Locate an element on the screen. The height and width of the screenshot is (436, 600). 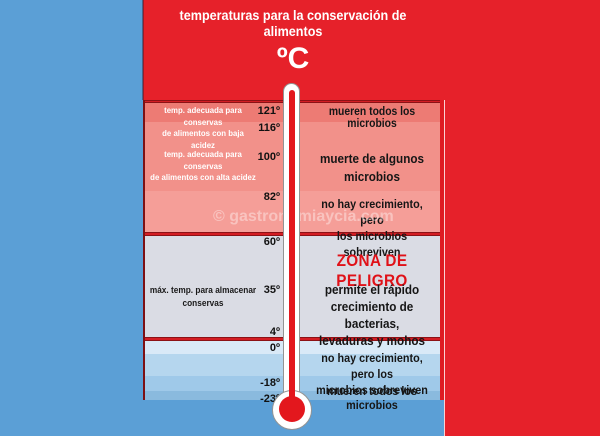
zone-text-all-microbes-die: mueren todos los microbios is located at coordinates (372, 118).